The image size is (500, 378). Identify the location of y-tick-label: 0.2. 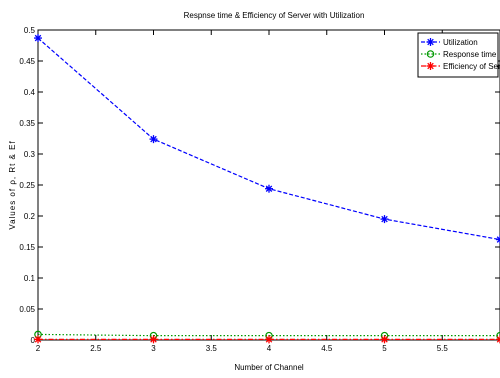
(30, 216).